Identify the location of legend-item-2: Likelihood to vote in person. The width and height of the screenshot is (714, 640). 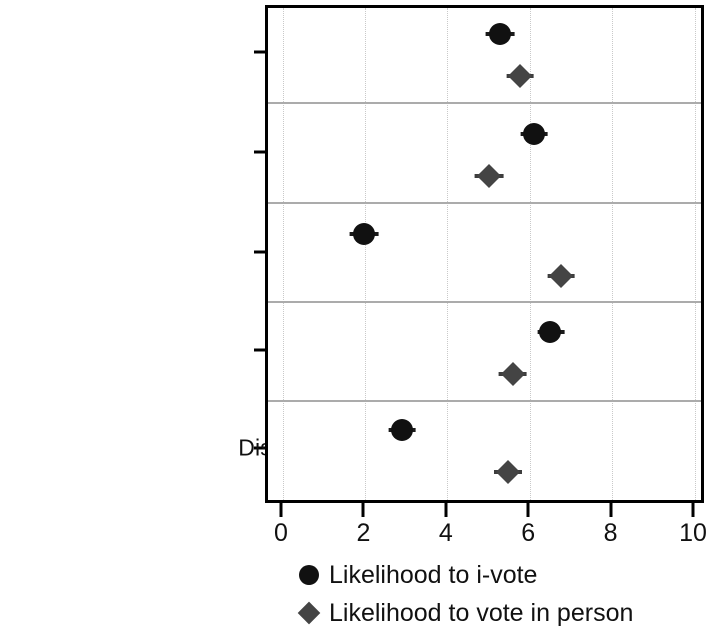
(499, 613).